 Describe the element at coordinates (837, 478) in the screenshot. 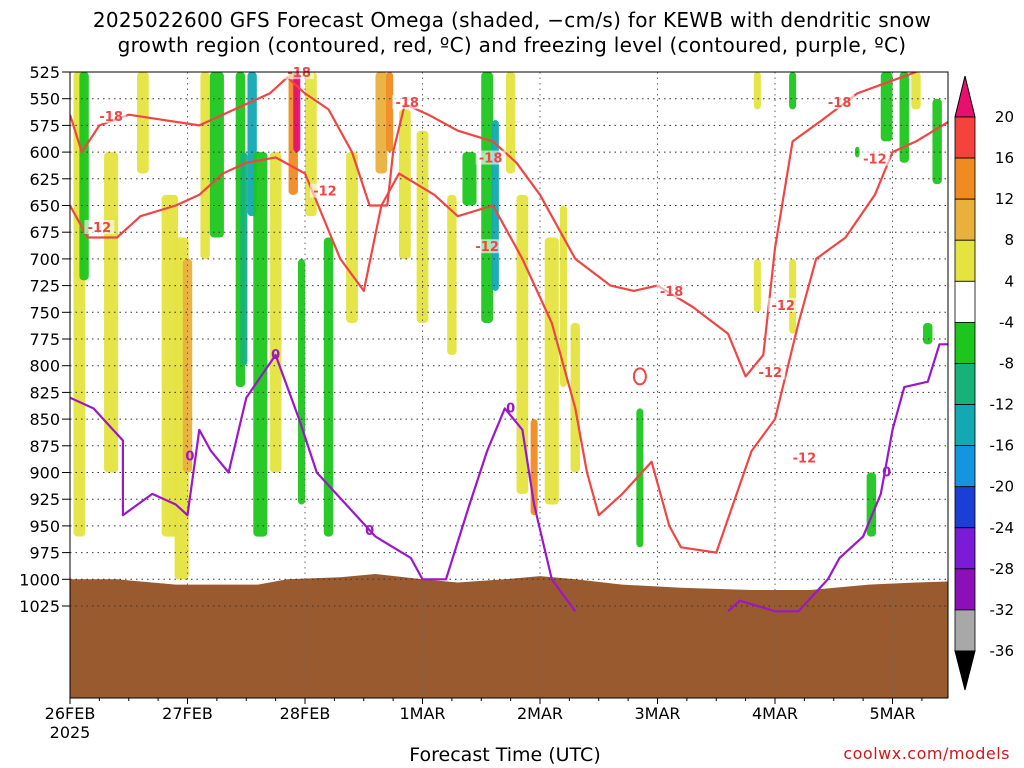

I see `purple-contour` at that location.